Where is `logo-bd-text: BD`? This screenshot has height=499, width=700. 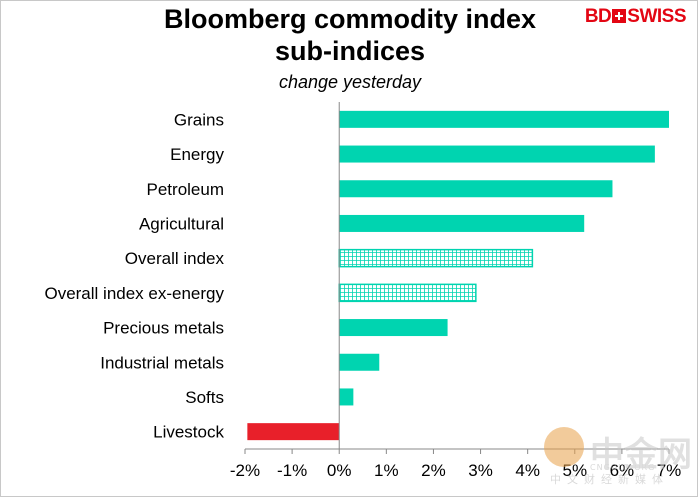
logo-bd-text: BD is located at coordinates (598, 16).